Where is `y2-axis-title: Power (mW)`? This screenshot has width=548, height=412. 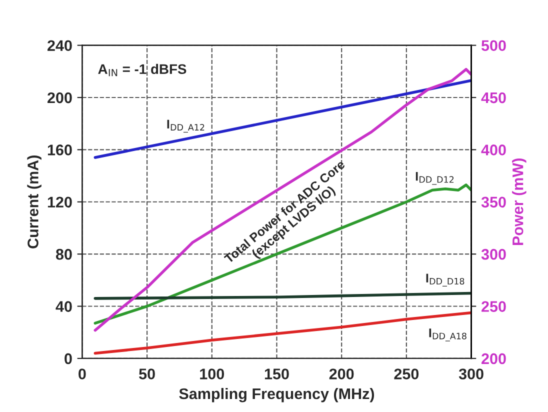
y2-axis-title: Power (mW) is located at coordinates (519, 201).